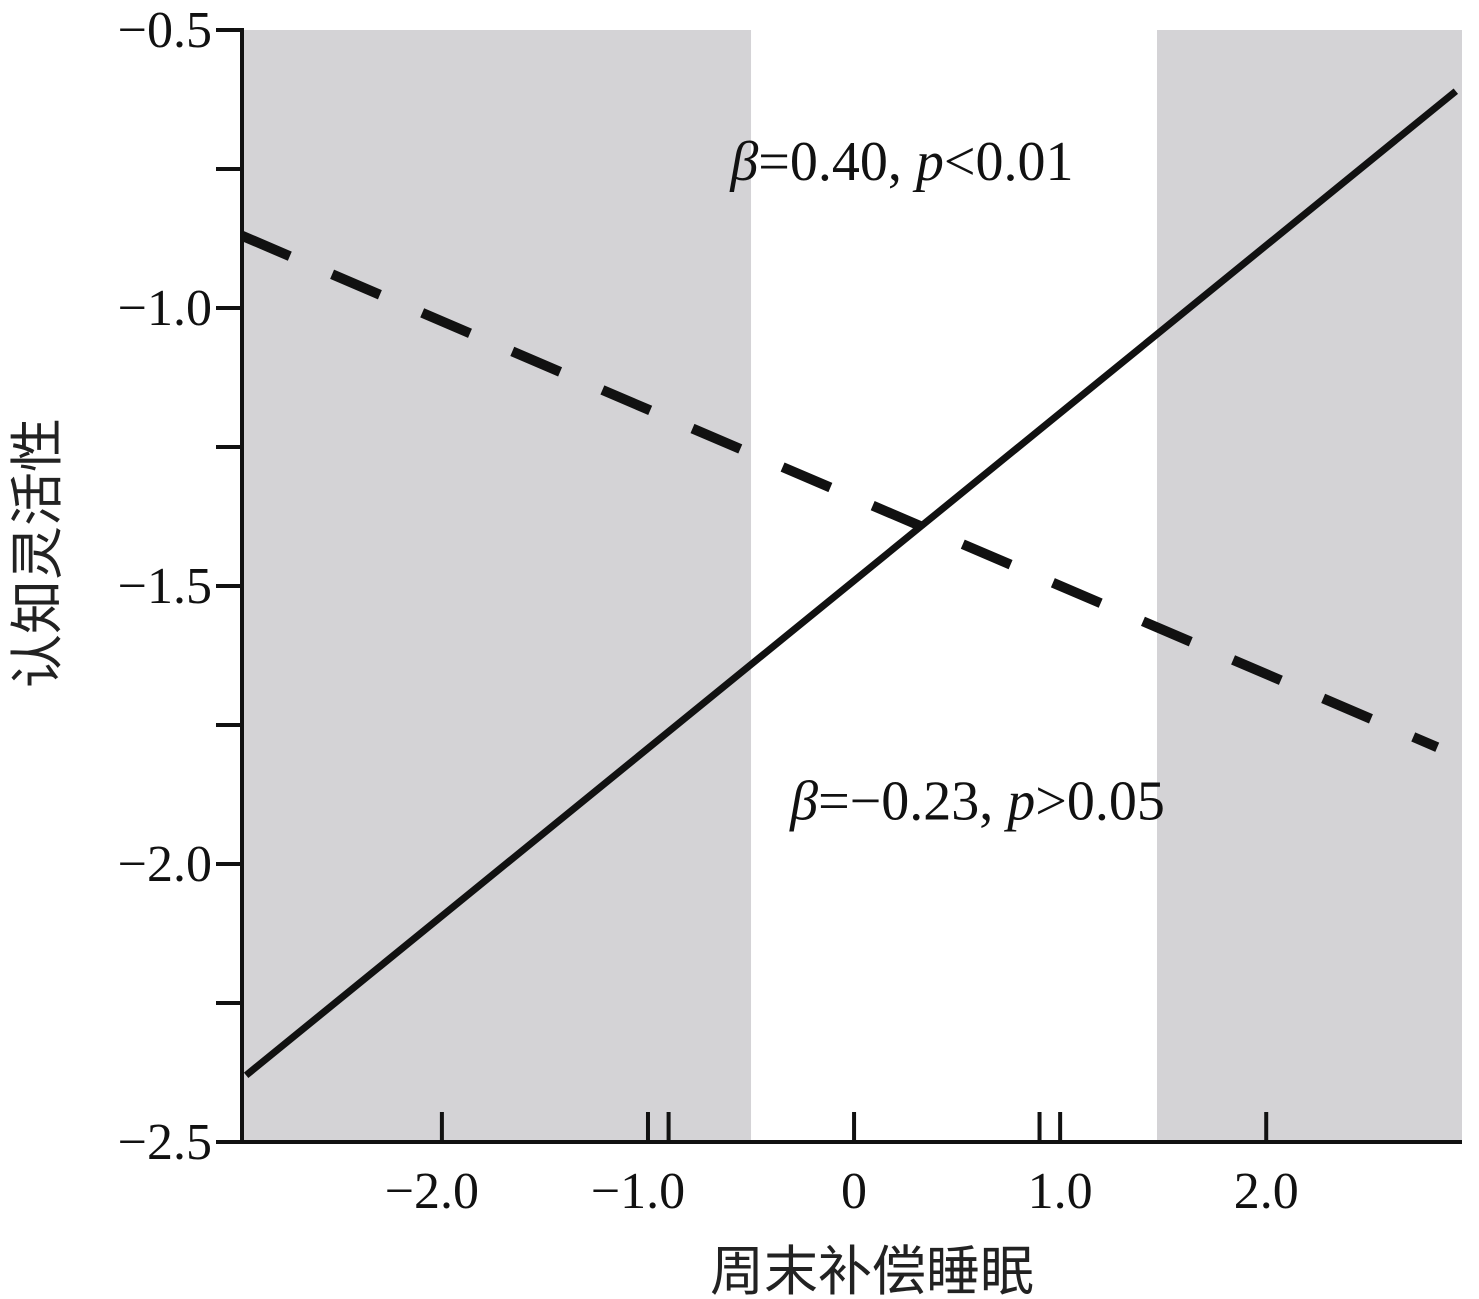  Describe the element at coordinates (638, 1191) in the screenshot. I see `x-tick-label: −1.0` at that location.